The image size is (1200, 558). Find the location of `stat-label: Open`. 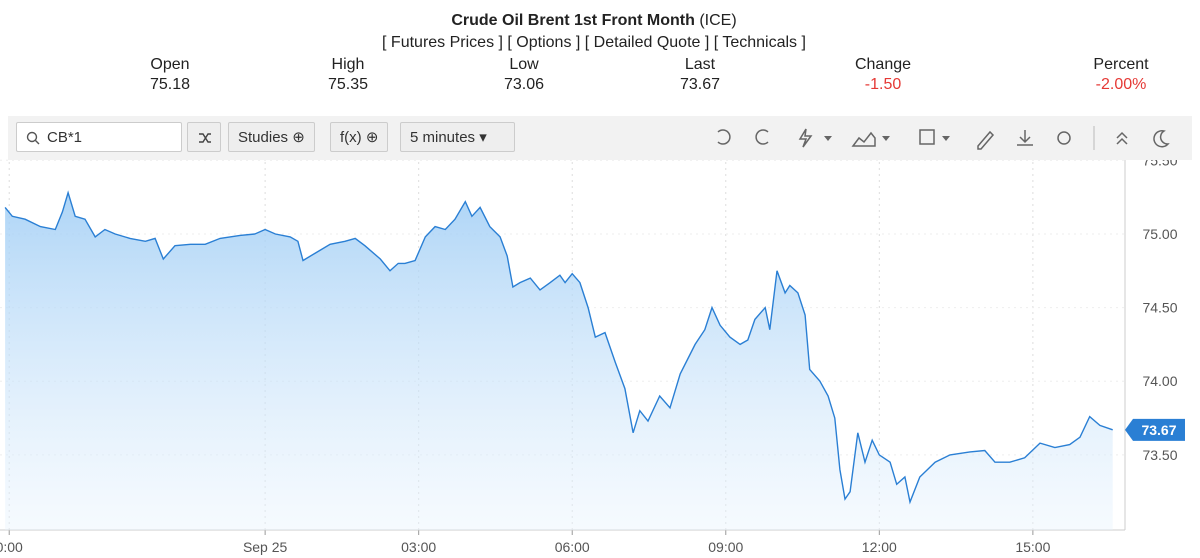

stat-label: Open is located at coordinates (170, 64).